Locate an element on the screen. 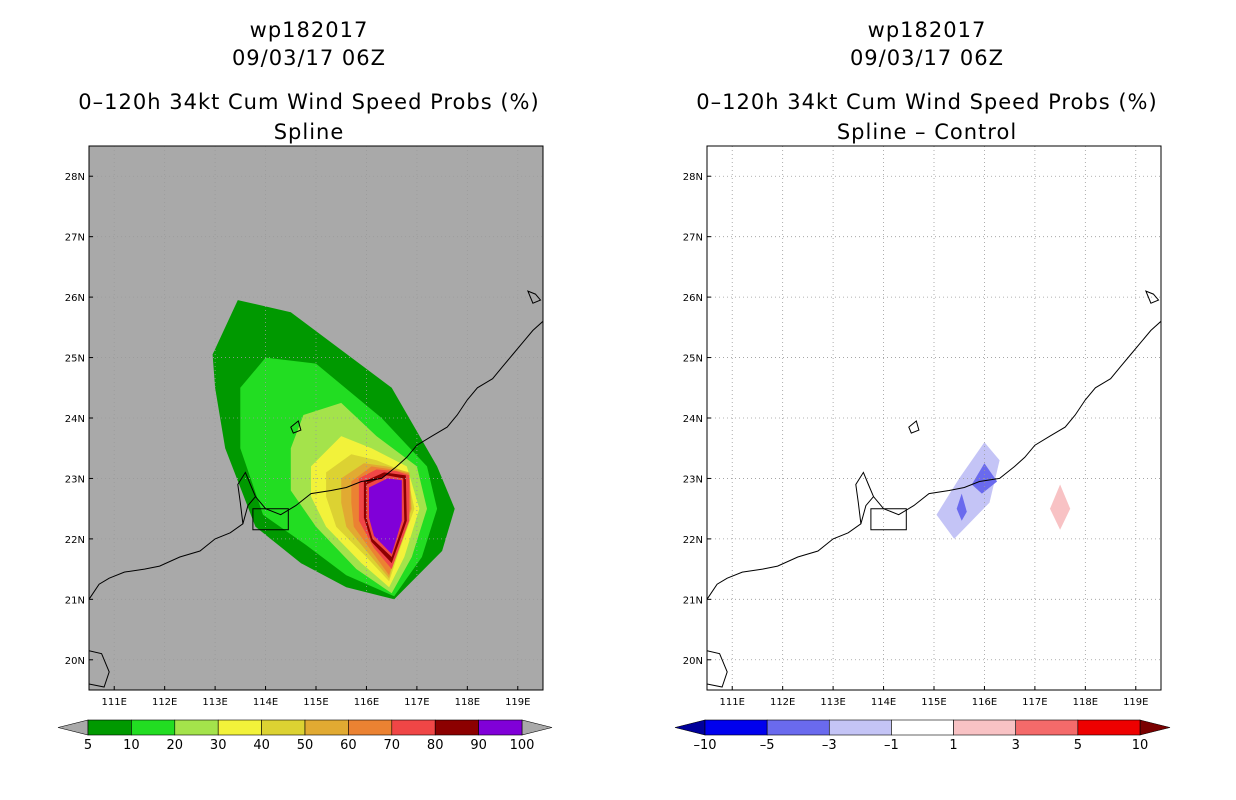 The height and width of the screenshot is (800, 1236). panel-2-title-line-1: wp182017 is located at coordinates (927, 30).